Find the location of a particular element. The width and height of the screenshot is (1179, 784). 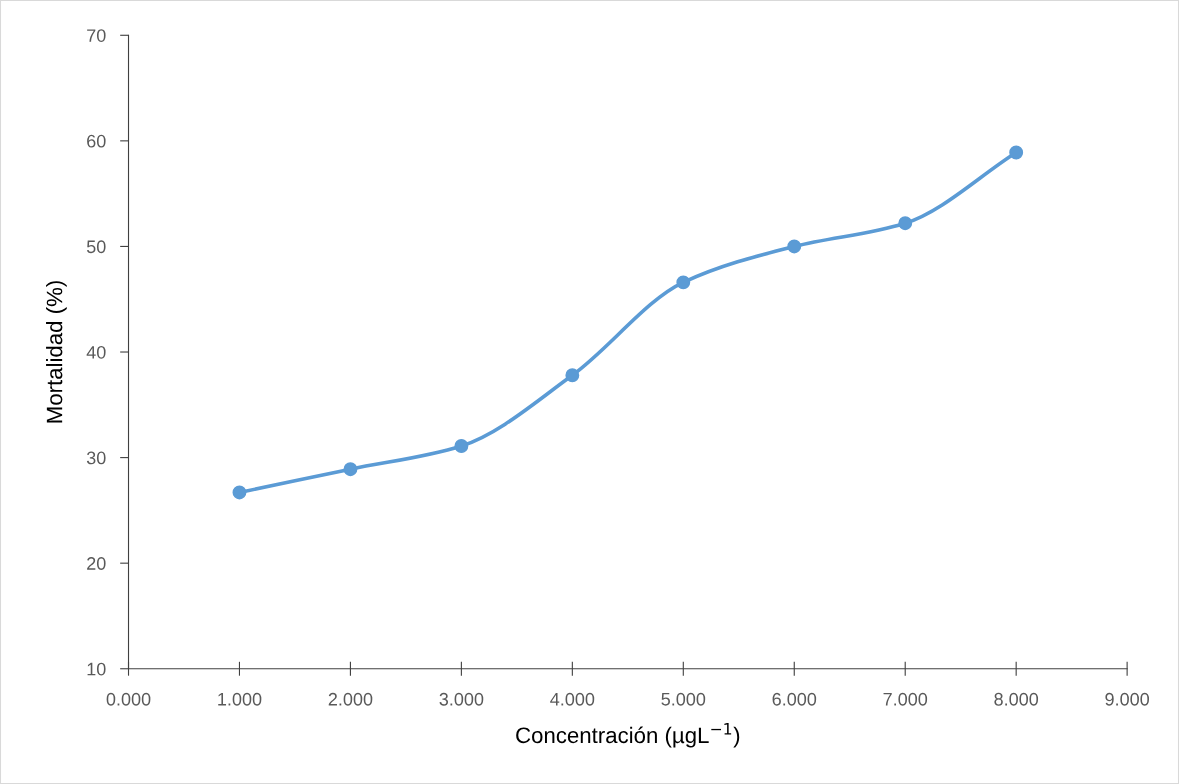

x-tick-label: 4.000 is located at coordinates (572, 699).